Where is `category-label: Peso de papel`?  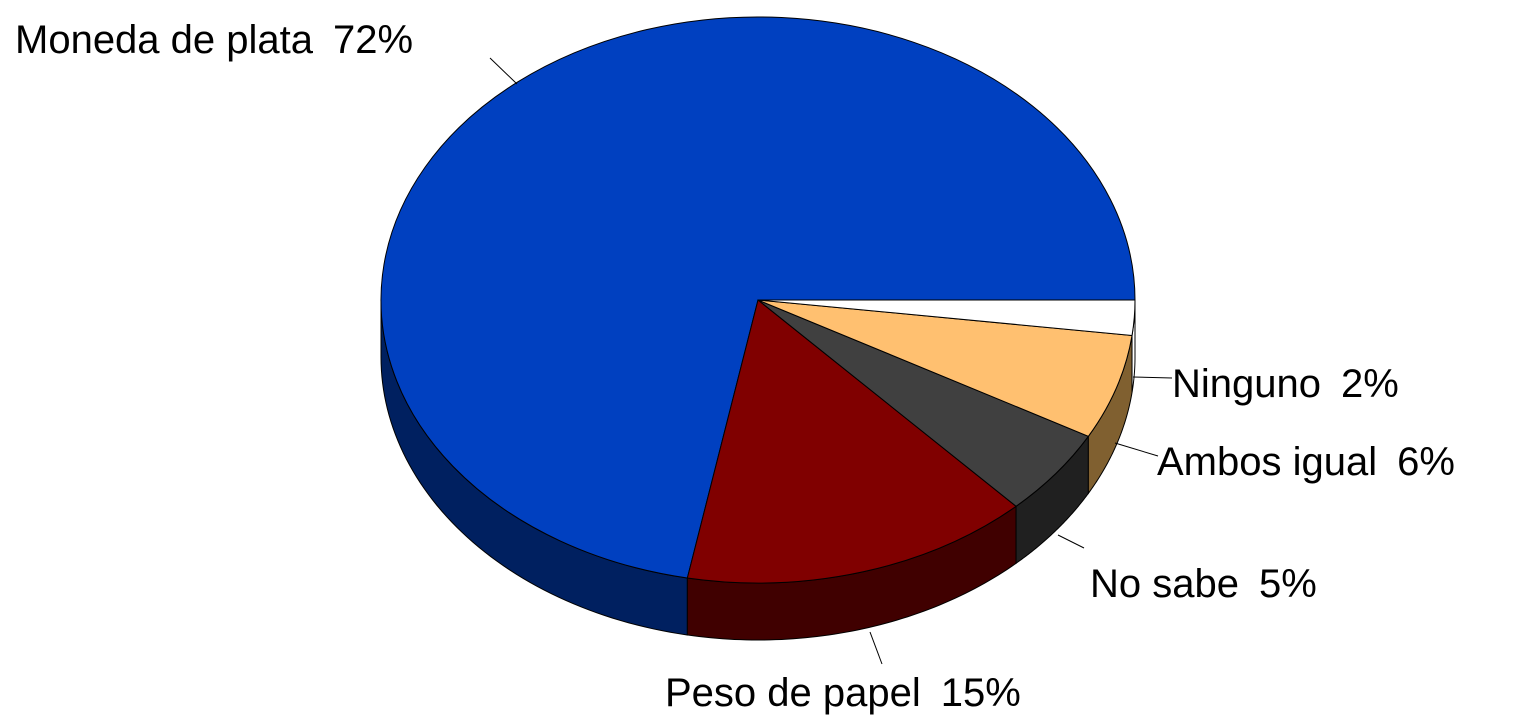
category-label: Peso de papel is located at coordinates (793, 693).